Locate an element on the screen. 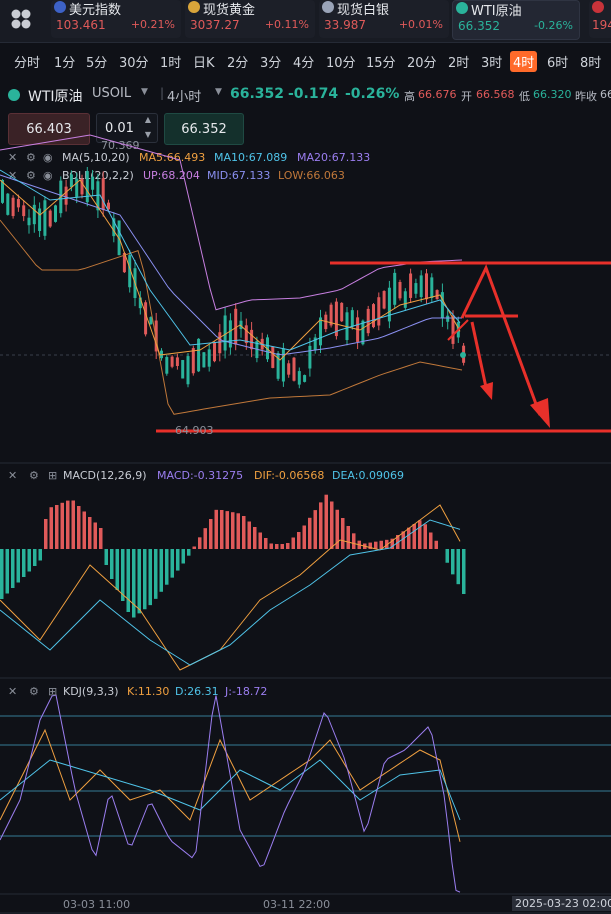  ticker-spot-gold: 现货黄金 3037.27 +0.11% is located at coordinates (250, 19).